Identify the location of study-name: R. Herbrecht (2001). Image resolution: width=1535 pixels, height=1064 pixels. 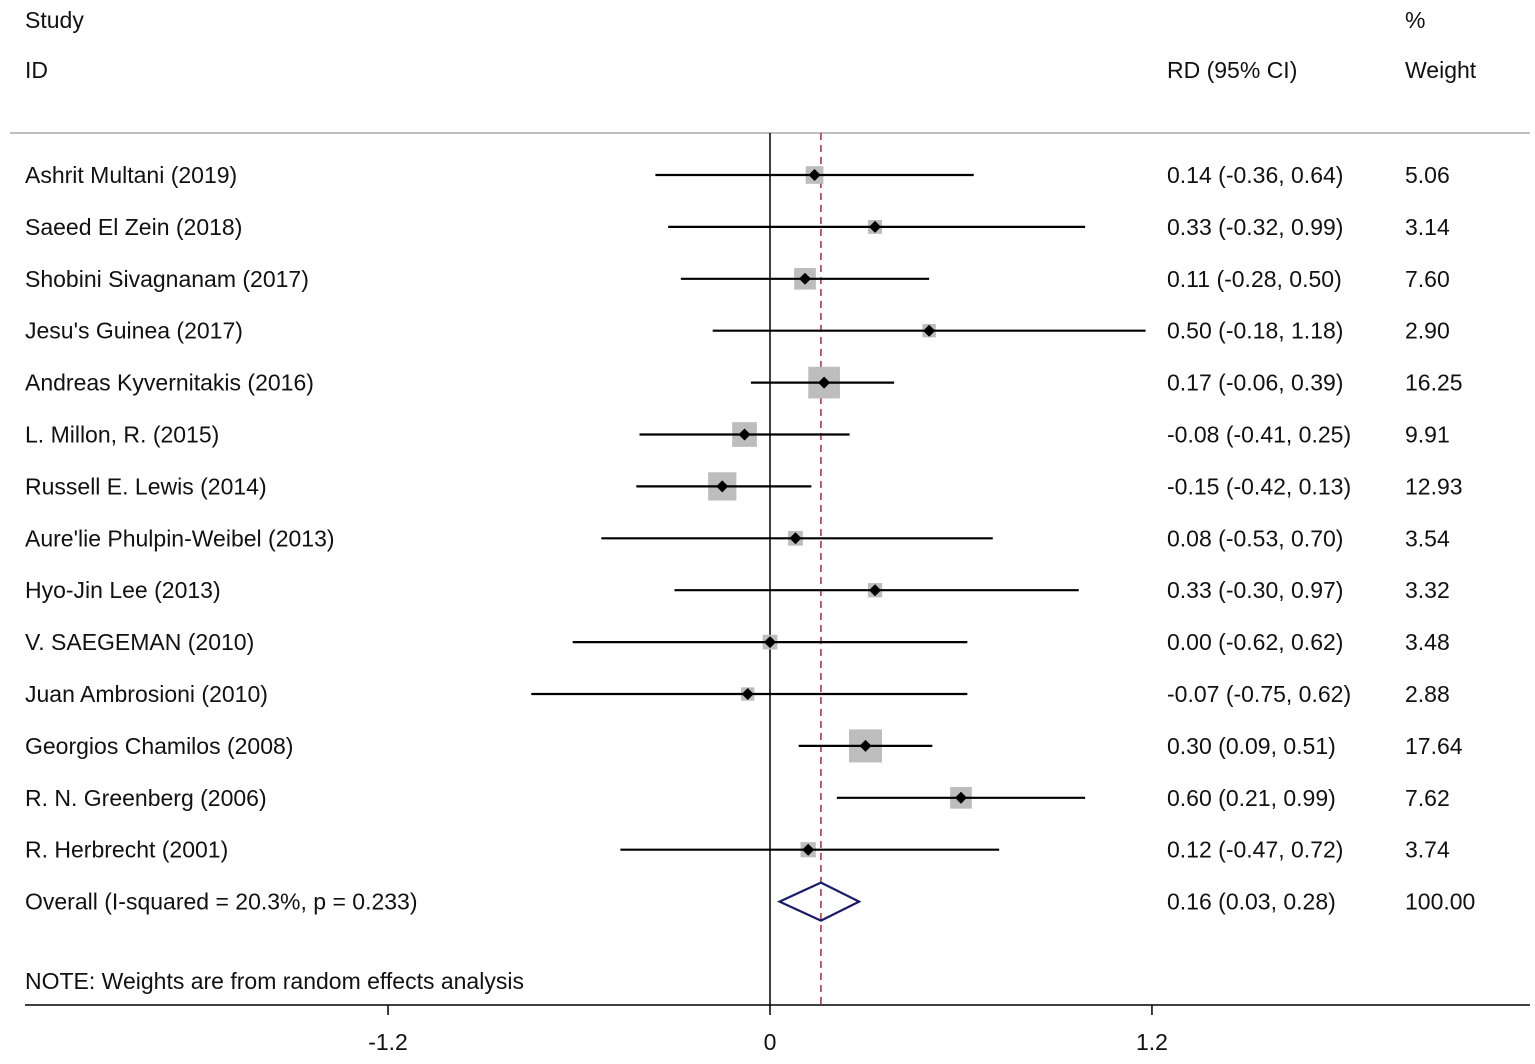
(126, 850).